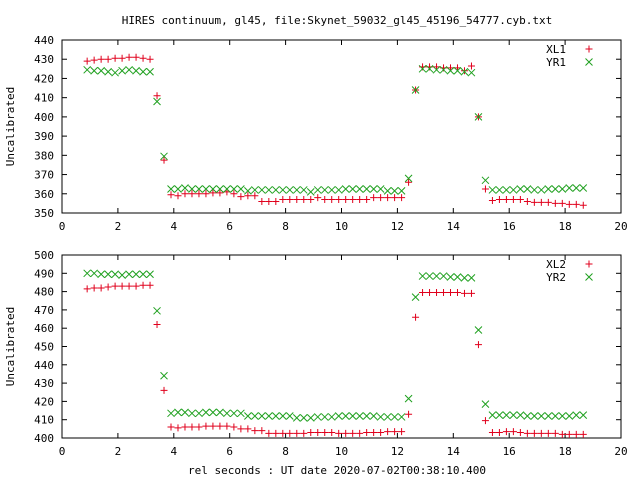 This screenshot has width=640, height=480. Describe the element at coordinates (397, 226) in the screenshot. I see `x-tick-label: 12` at that location.